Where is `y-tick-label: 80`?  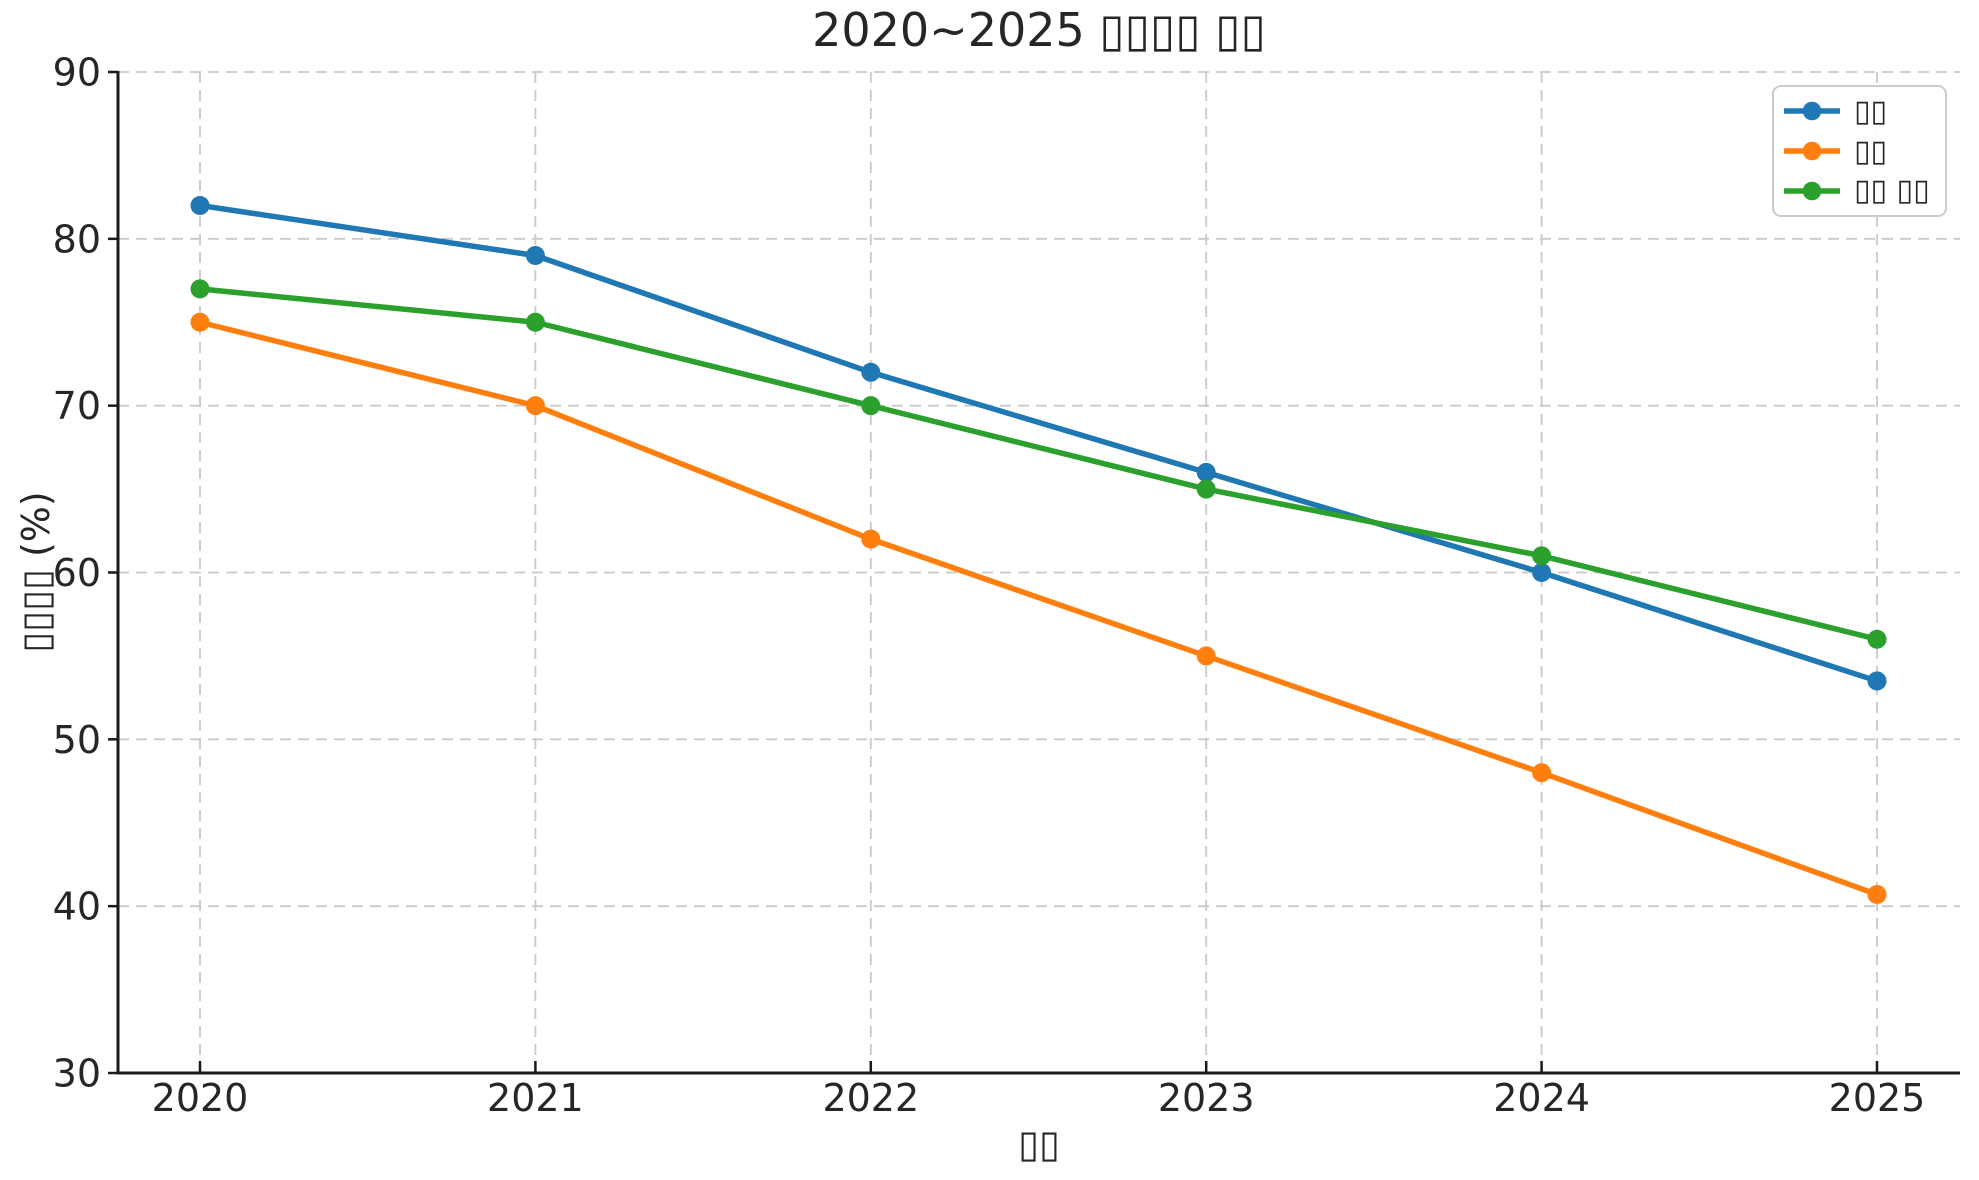 y-tick-label: 80 is located at coordinates (77, 239).